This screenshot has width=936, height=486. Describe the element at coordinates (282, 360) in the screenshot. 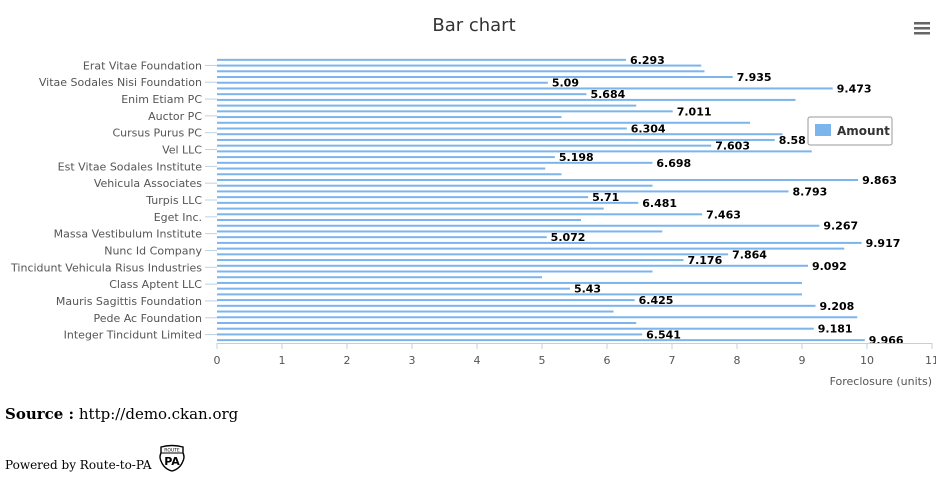

I see `x-tick-label: 1` at that location.